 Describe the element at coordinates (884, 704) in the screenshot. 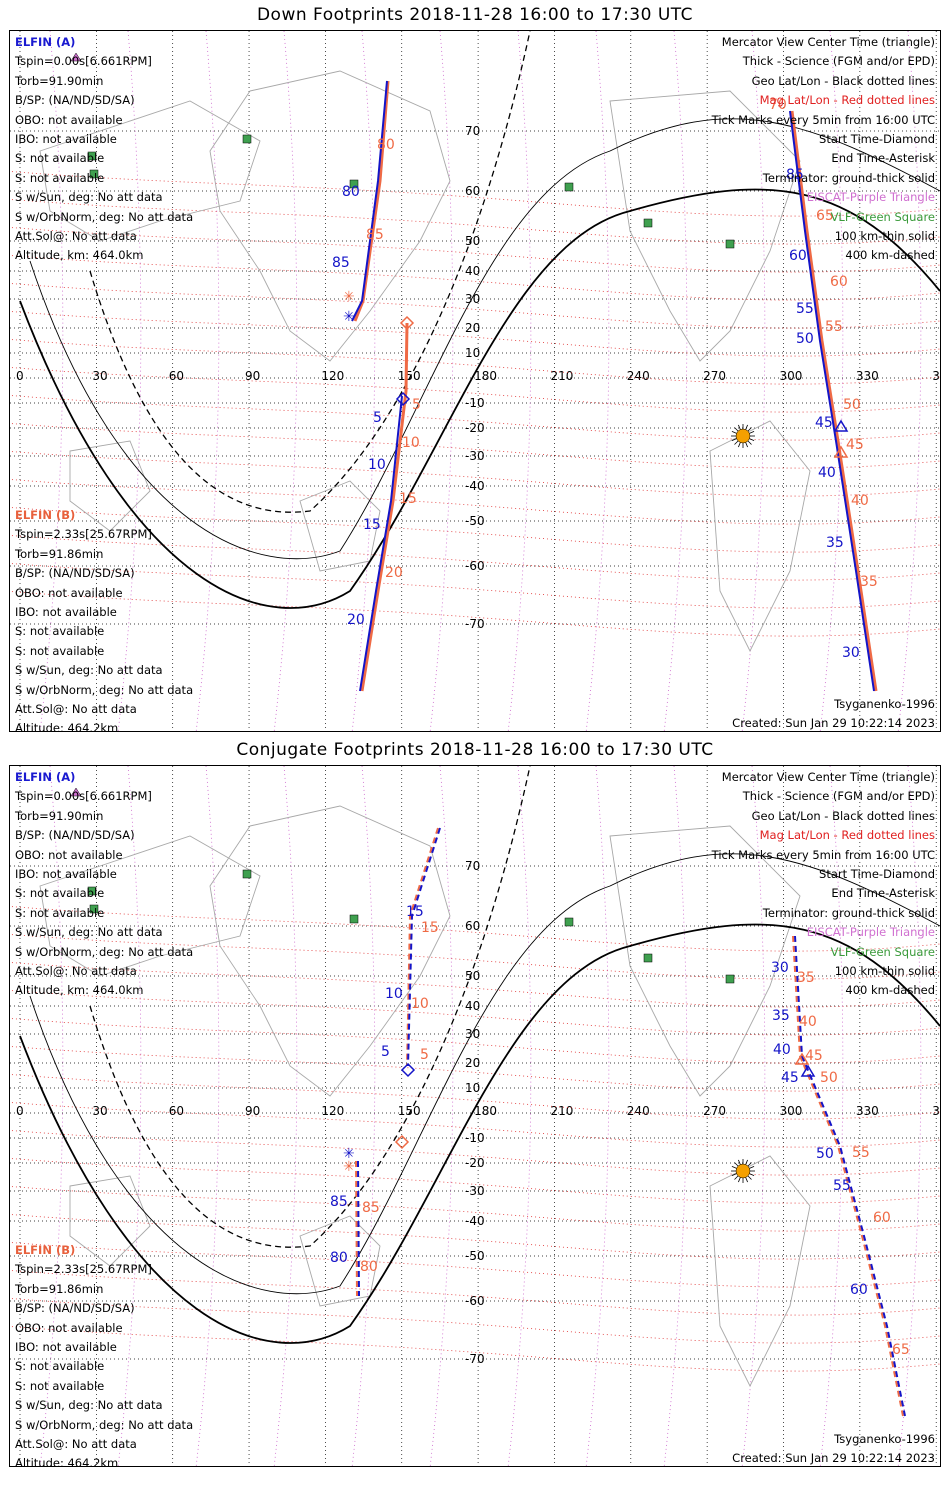

I see `model-label: Tsyganenko-1996` at that location.